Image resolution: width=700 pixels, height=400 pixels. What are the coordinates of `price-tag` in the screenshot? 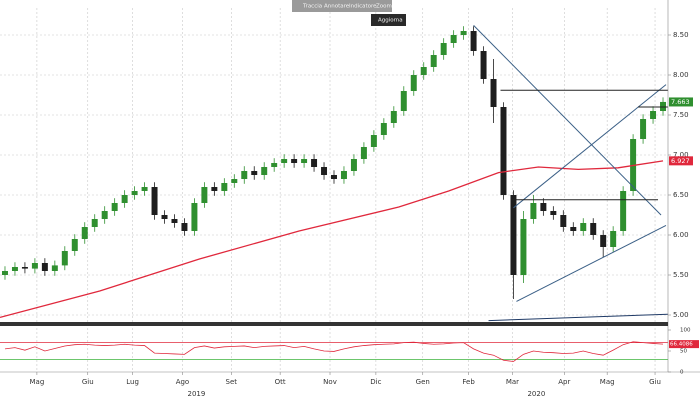 It's located at (681, 102).